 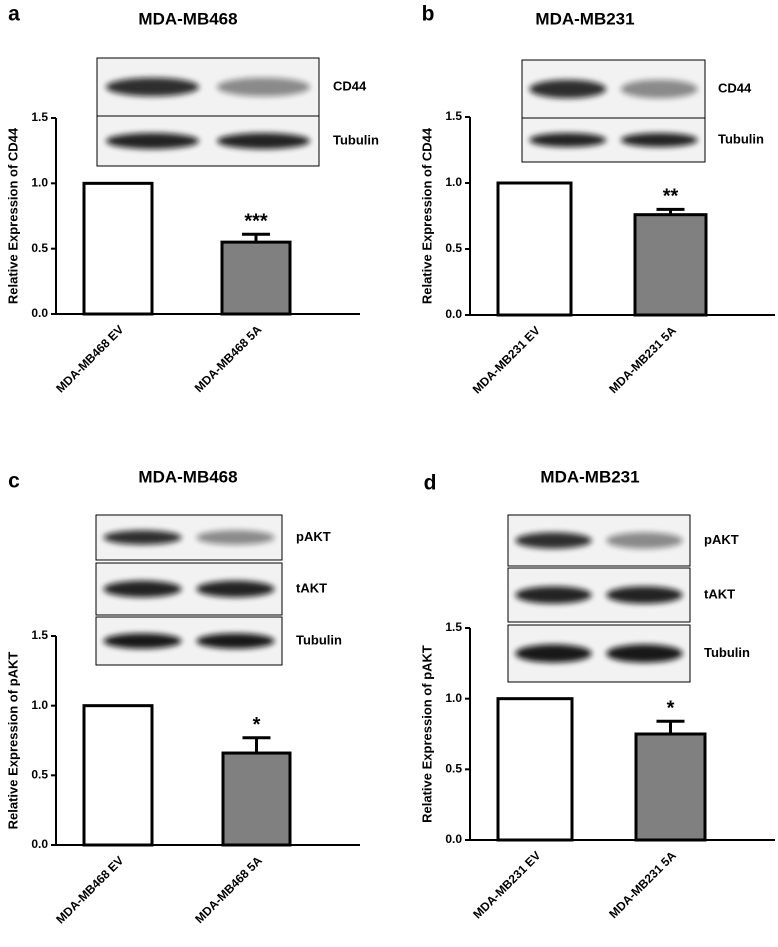 What do you see at coordinates (428, 14) in the screenshot?
I see `panel-letter: b` at bounding box center [428, 14].